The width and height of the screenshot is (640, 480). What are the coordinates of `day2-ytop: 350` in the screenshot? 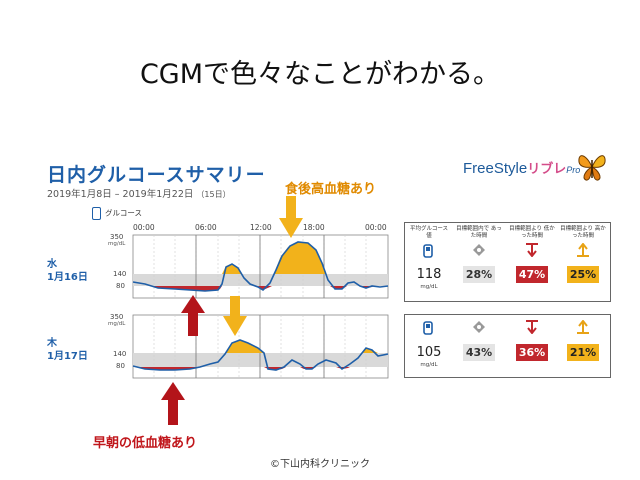 It's located at (117, 317).